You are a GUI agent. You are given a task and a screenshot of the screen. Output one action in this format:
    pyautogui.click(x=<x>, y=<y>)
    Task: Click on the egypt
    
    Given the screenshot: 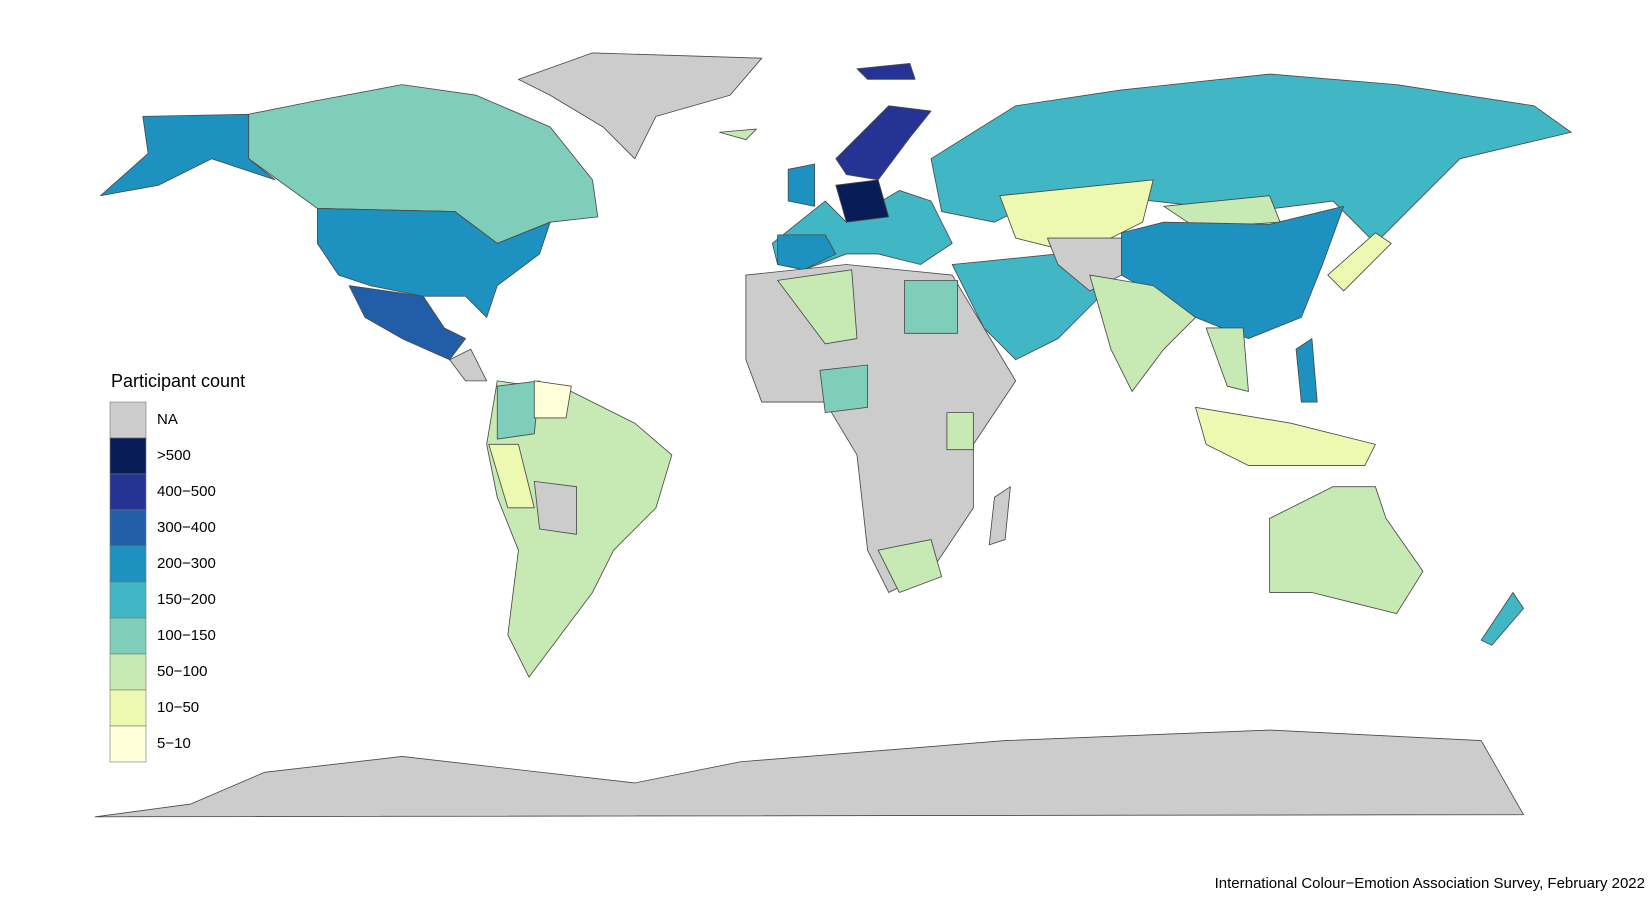 What is the action you would take?
    pyautogui.click(x=931, y=306)
    